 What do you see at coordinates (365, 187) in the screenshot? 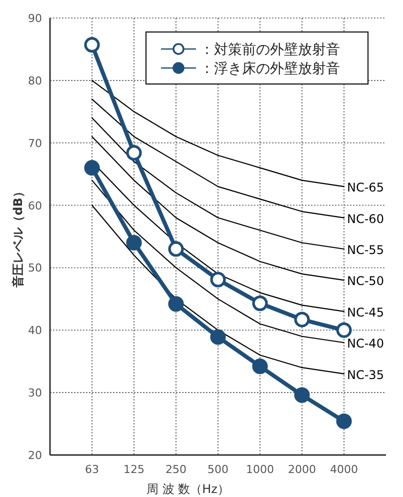
I see `series-label: NC-65` at bounding box center [365, 187].